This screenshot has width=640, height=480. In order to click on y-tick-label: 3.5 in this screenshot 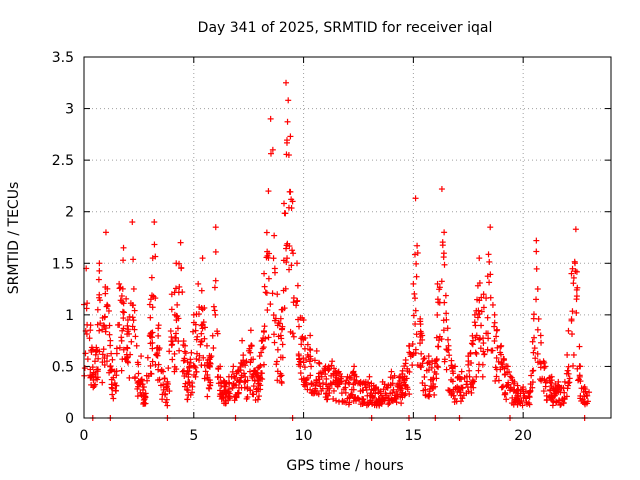, I will do `click(63, 58)`.